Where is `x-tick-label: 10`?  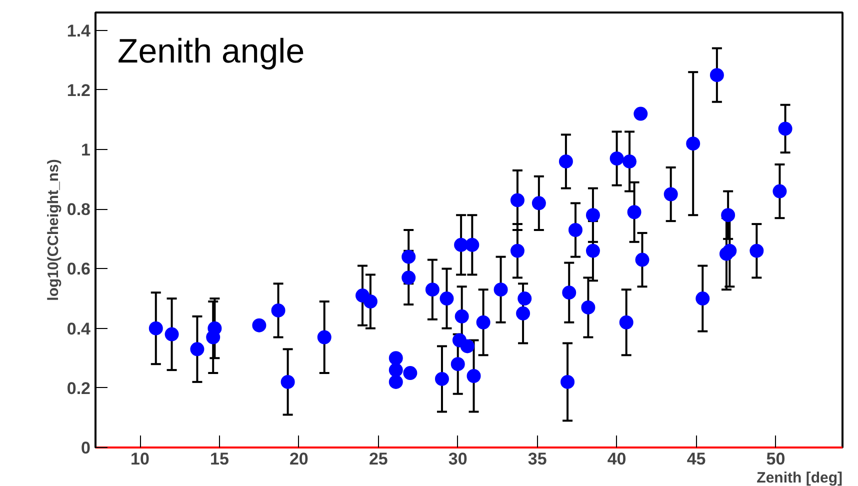 x-tick-label: 10 is located at coordinates (140, 459).